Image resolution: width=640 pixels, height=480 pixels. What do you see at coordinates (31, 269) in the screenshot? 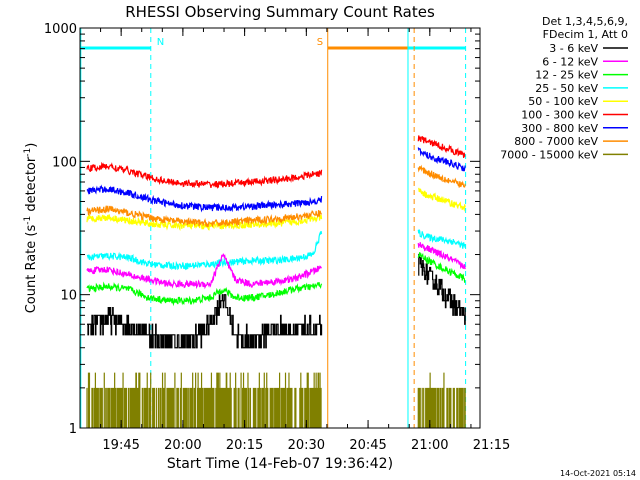
I see `y-label-main: Count Rate (s` at bounding box center [31, 269].